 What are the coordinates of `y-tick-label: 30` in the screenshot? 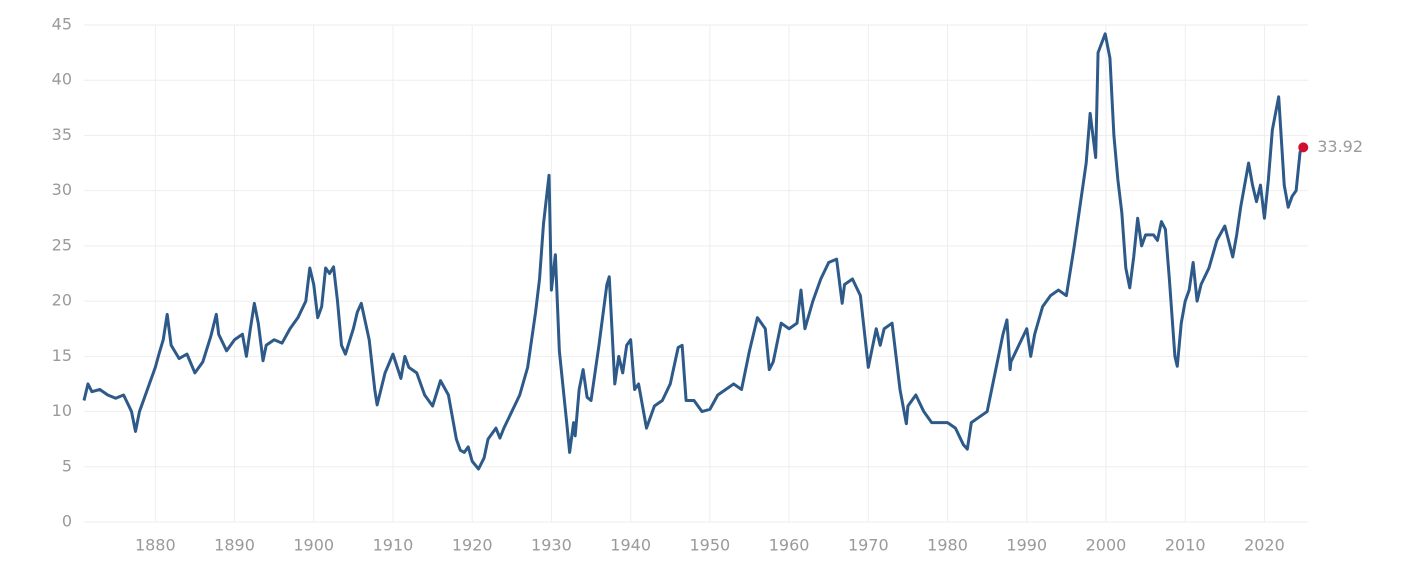 It's located at (62, 189).